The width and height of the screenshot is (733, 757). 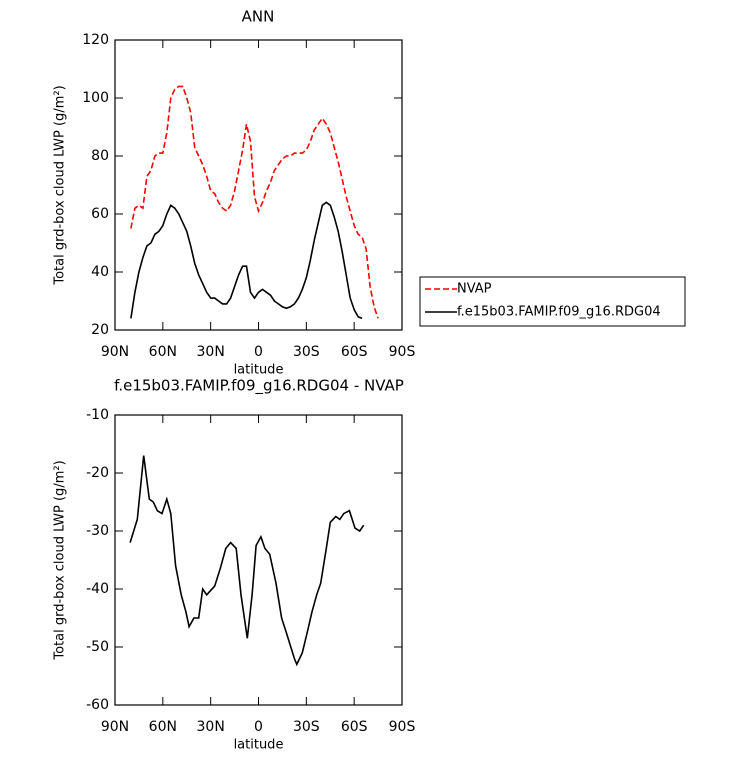 I want to click on y-tick-label: -20, so click(x=97, y=473).